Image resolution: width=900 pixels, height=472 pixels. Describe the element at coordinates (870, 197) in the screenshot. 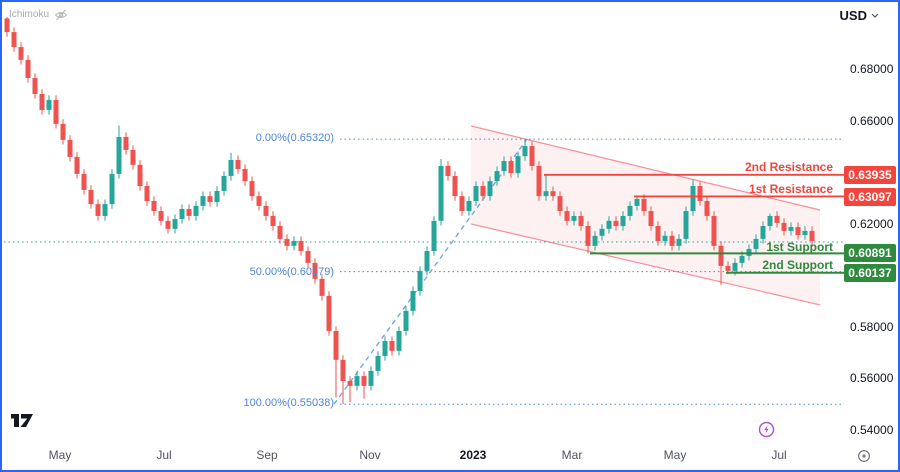

I see `price-badge-resistance-1: 0.63097` at that location.